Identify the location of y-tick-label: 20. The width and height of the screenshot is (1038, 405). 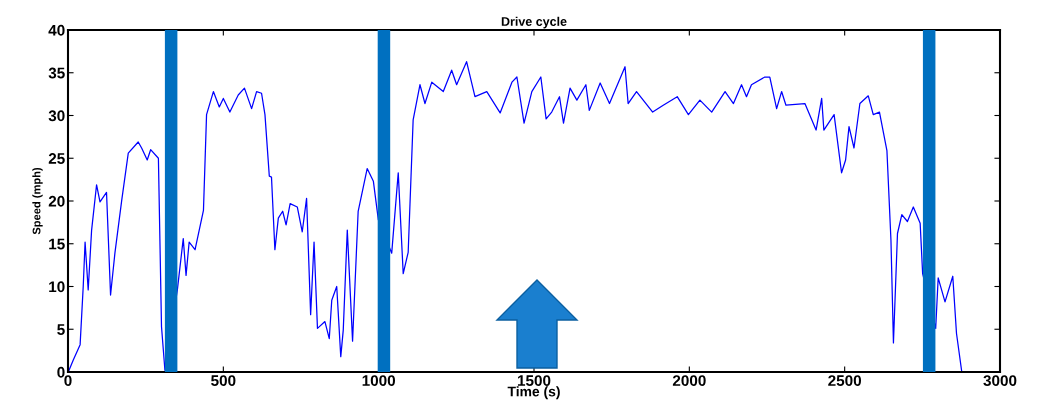
(56, 201).